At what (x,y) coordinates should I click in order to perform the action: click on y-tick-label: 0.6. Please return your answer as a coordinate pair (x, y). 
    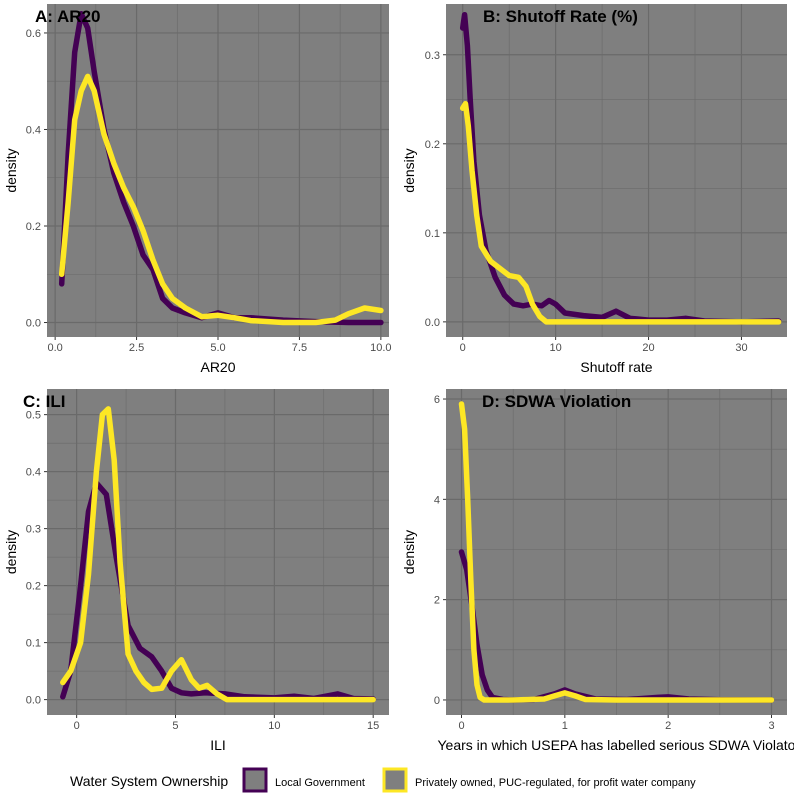
    Looking at the image, I should click on (33, 34).